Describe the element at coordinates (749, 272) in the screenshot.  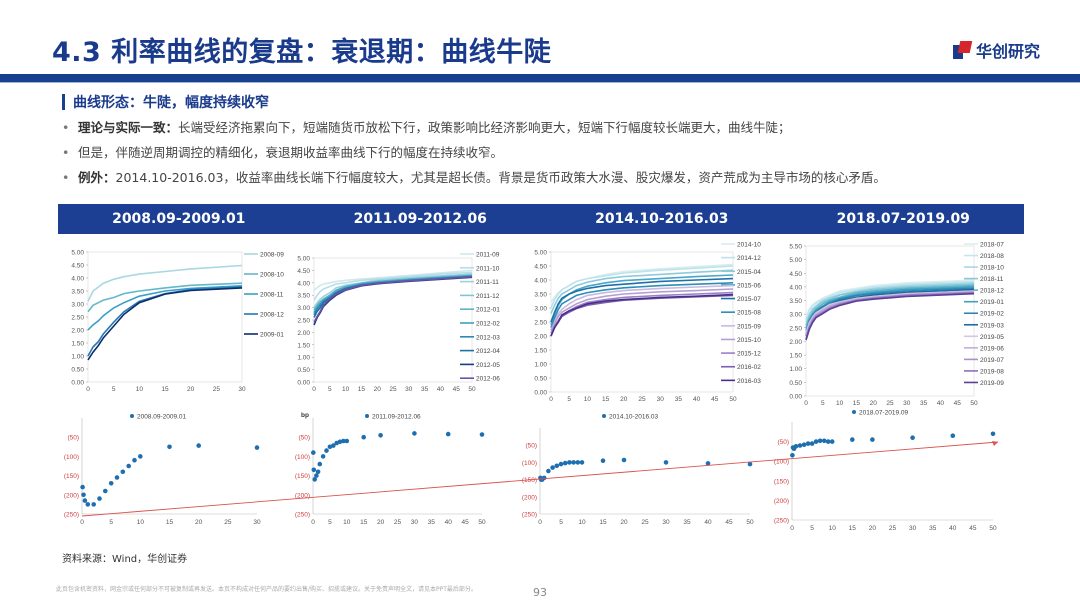
I see `legend-label: 2015-04` at that location.